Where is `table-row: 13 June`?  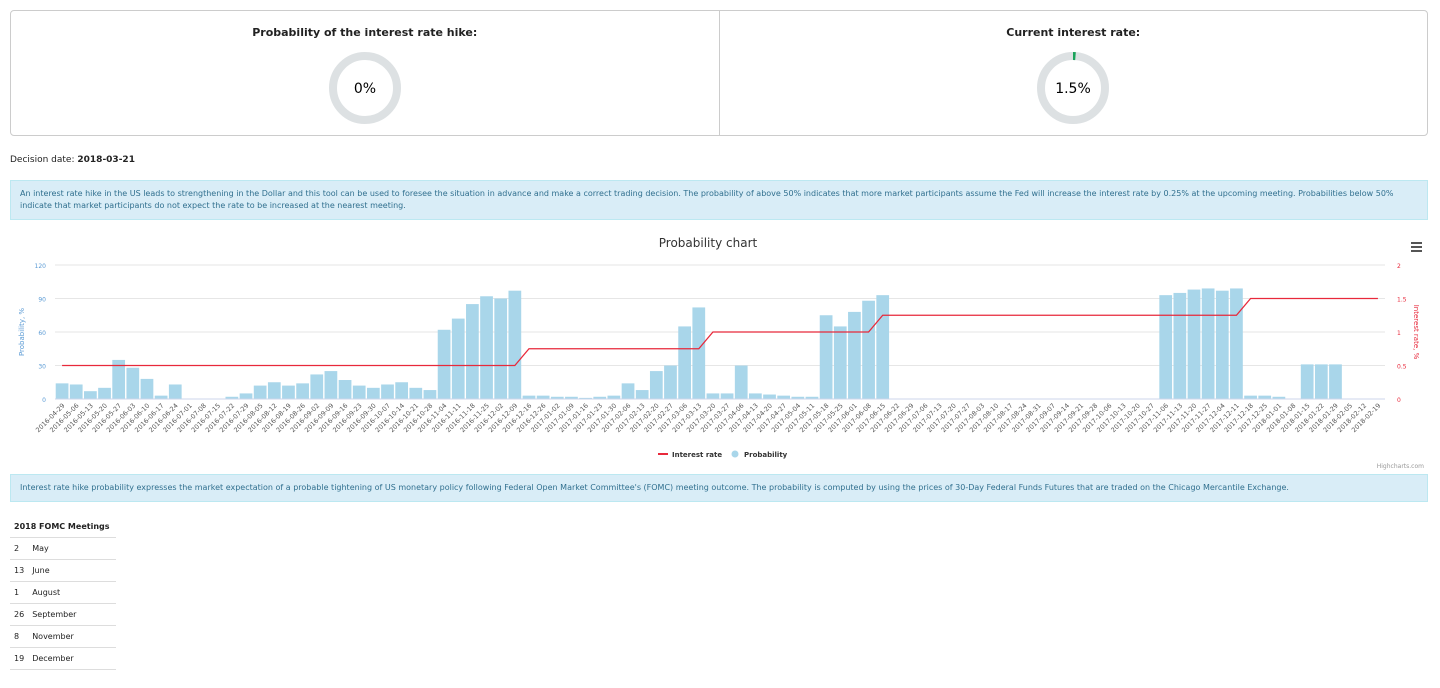
table-row: 13 June is located at coordinates (63, 570).